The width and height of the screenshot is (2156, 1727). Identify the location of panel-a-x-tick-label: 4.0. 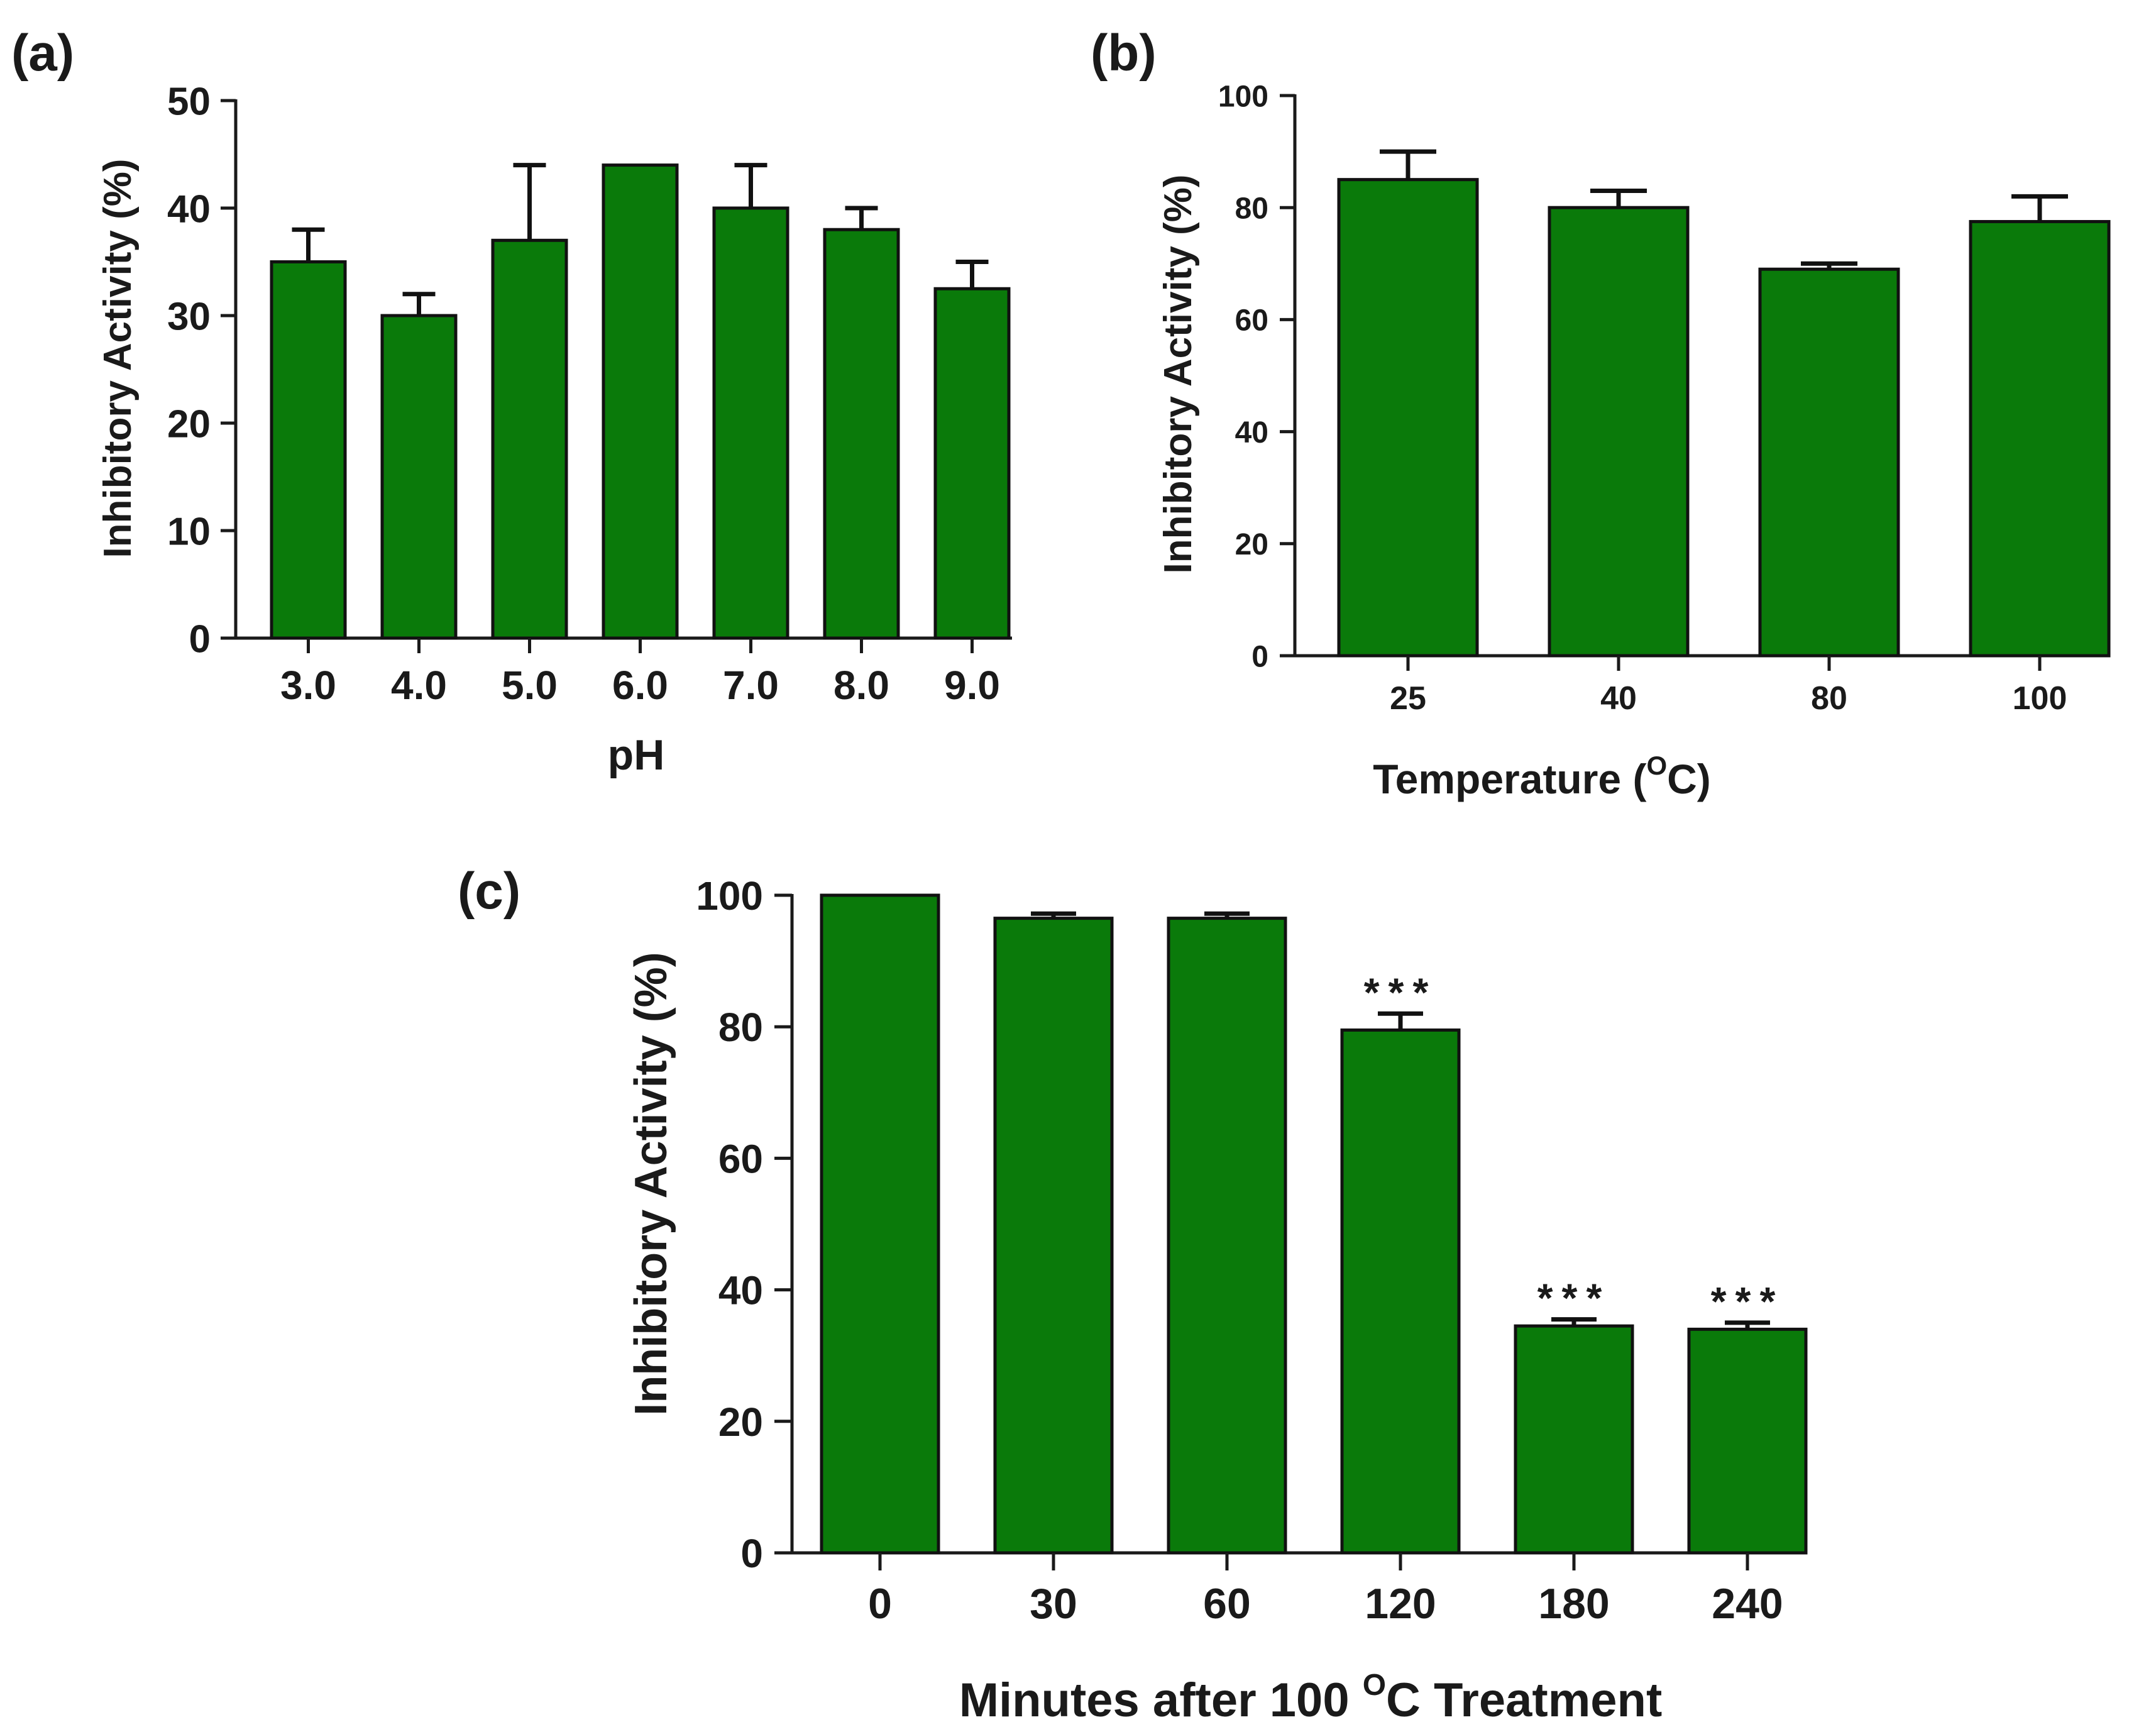
(419, 685).